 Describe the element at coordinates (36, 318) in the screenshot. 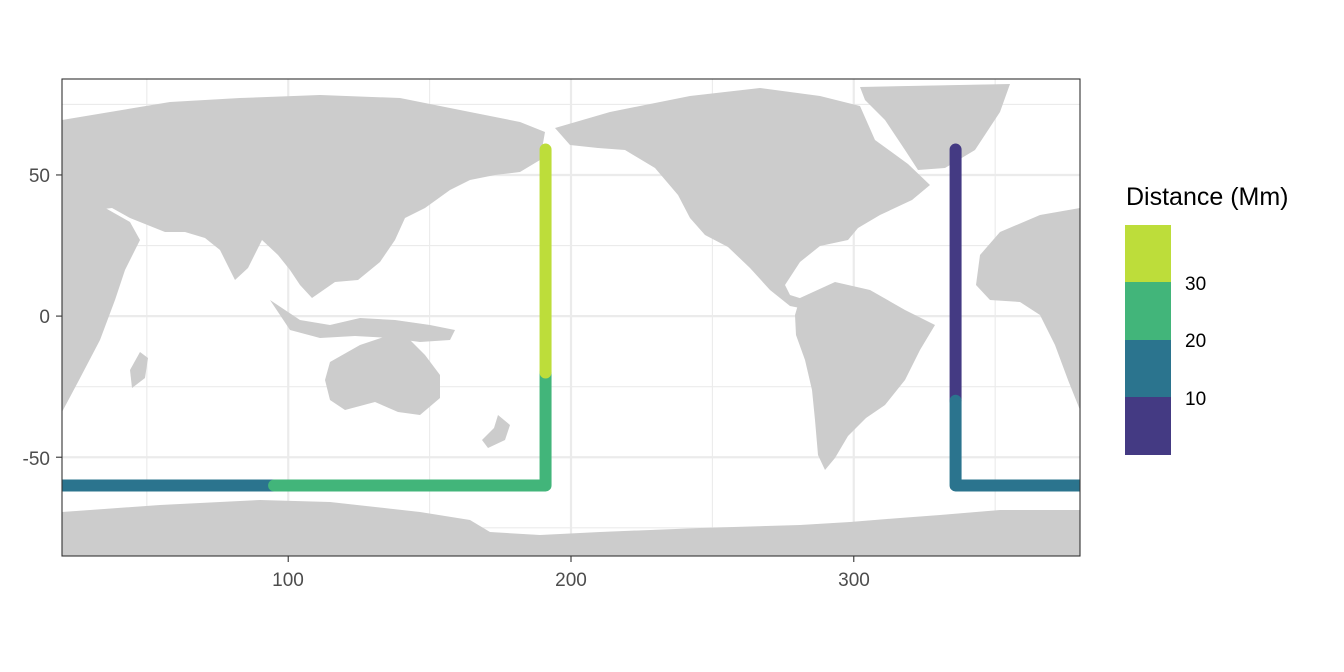

I see `y-axis-labels: 50 0 -50` at that location.